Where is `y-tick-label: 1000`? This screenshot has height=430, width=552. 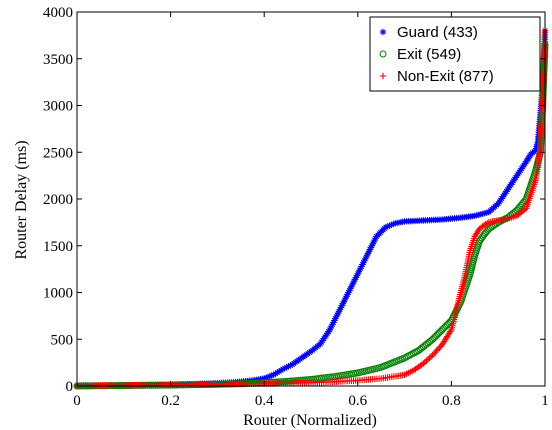 y-tick-label: 1000 is located at coordinates (58, 294).